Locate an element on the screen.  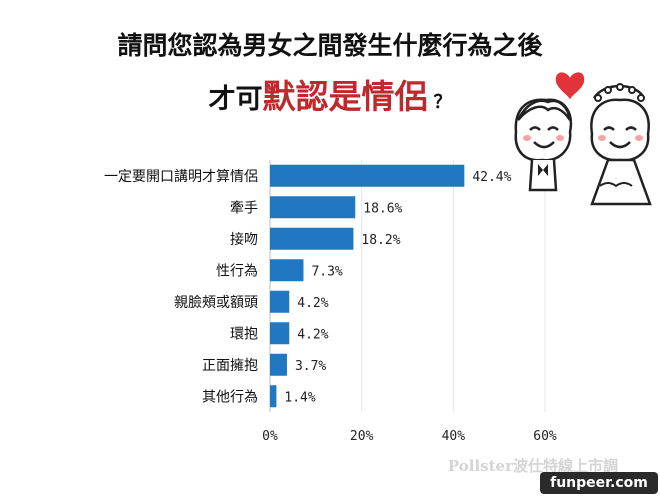
value-label: 3.7% is located at coordinates (310, 366).